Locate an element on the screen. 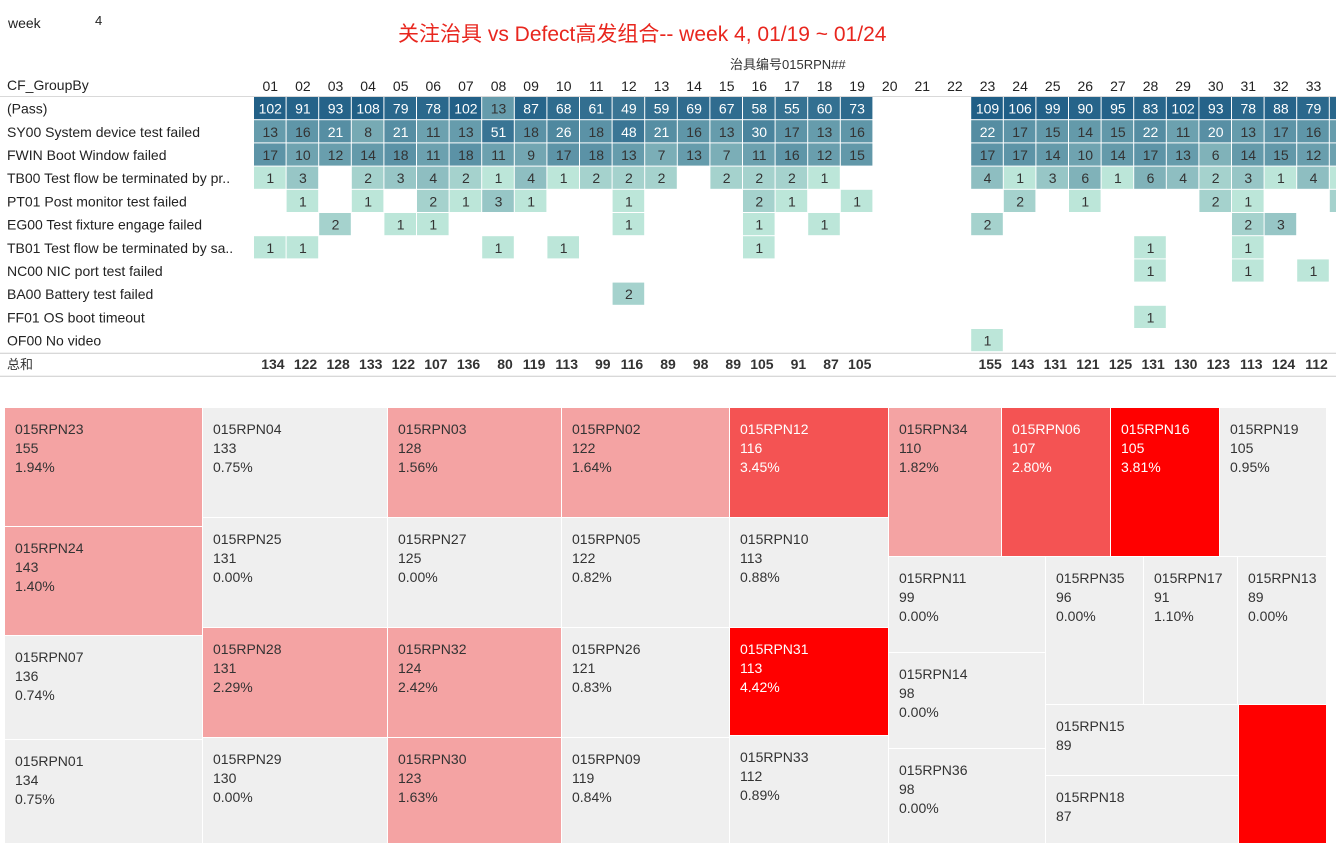 This screenshot has height=847, width=1336. heat-cell-value: 3 is located at coordinates (303, 178).